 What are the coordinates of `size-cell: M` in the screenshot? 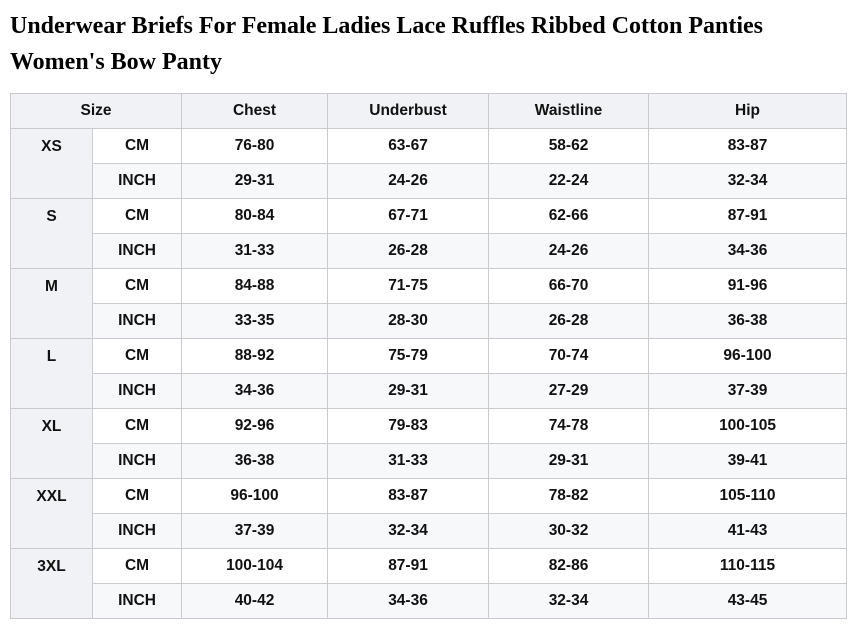 It's located at (51, 303).